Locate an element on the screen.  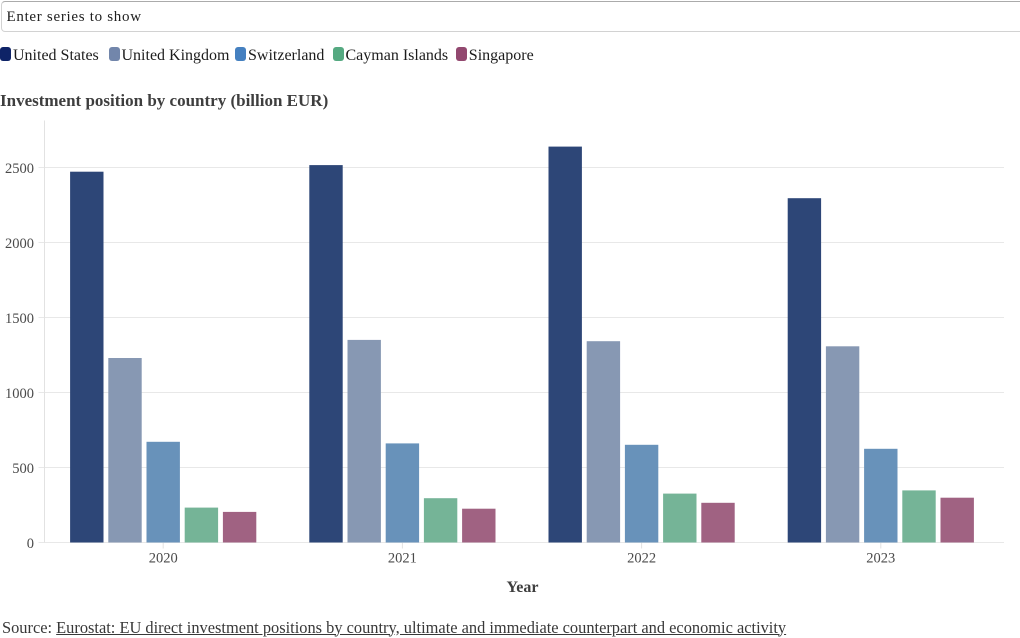
svg-text: 2500 is located at coordinates (19, 169).